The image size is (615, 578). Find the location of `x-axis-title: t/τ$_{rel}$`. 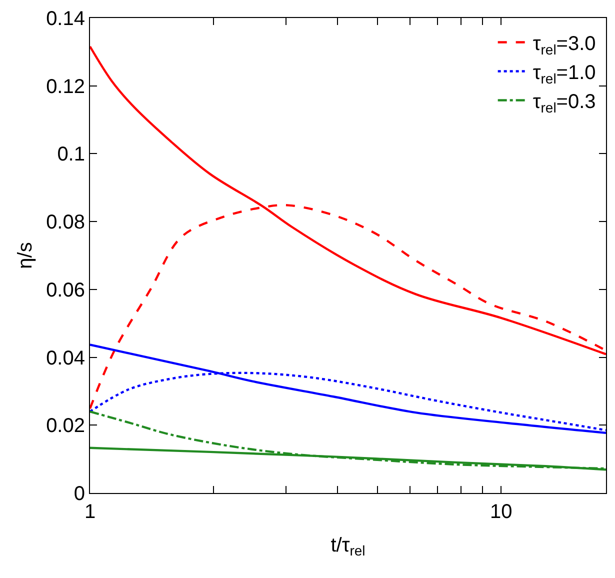

x-axis-title: t/τ$_{rel}$ is located at coordinates (348, 546).